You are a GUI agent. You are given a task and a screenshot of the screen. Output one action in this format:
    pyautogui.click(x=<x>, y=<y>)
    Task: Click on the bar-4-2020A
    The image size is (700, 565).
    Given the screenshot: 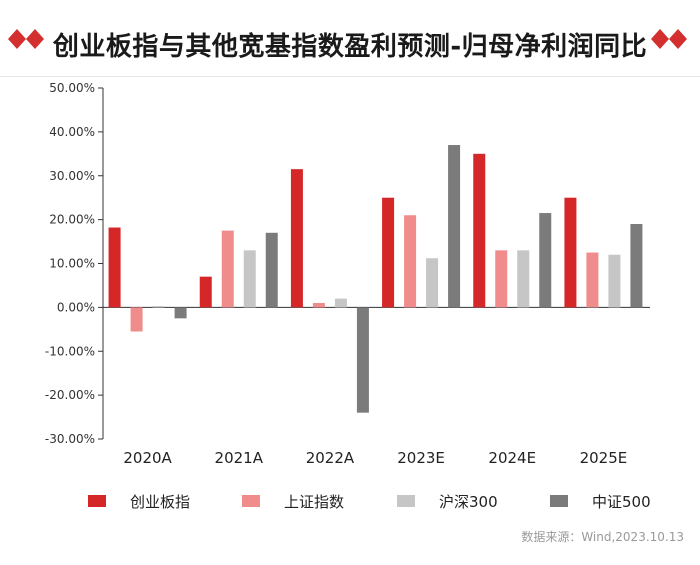 What is the action you would take?
    pyautogui.click(x=180, y=313)
    